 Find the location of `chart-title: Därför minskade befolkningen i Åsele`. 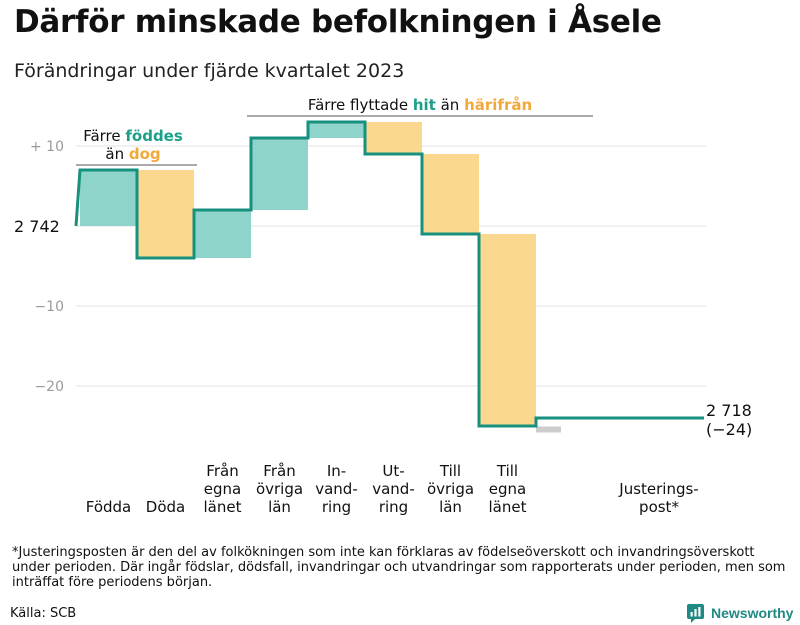

chart-title: Därför minskade befolkningen i Åsele is located at coordinates (338, 22).